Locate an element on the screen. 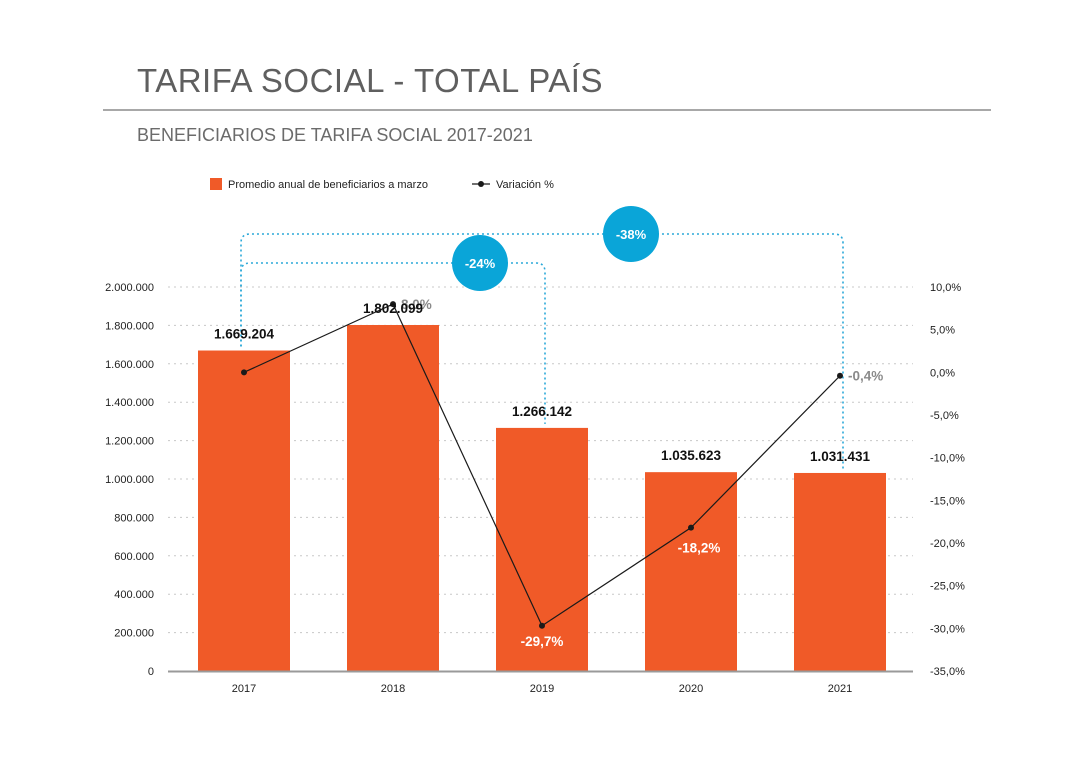  bar-2020 is located at coordinates (691, 571).